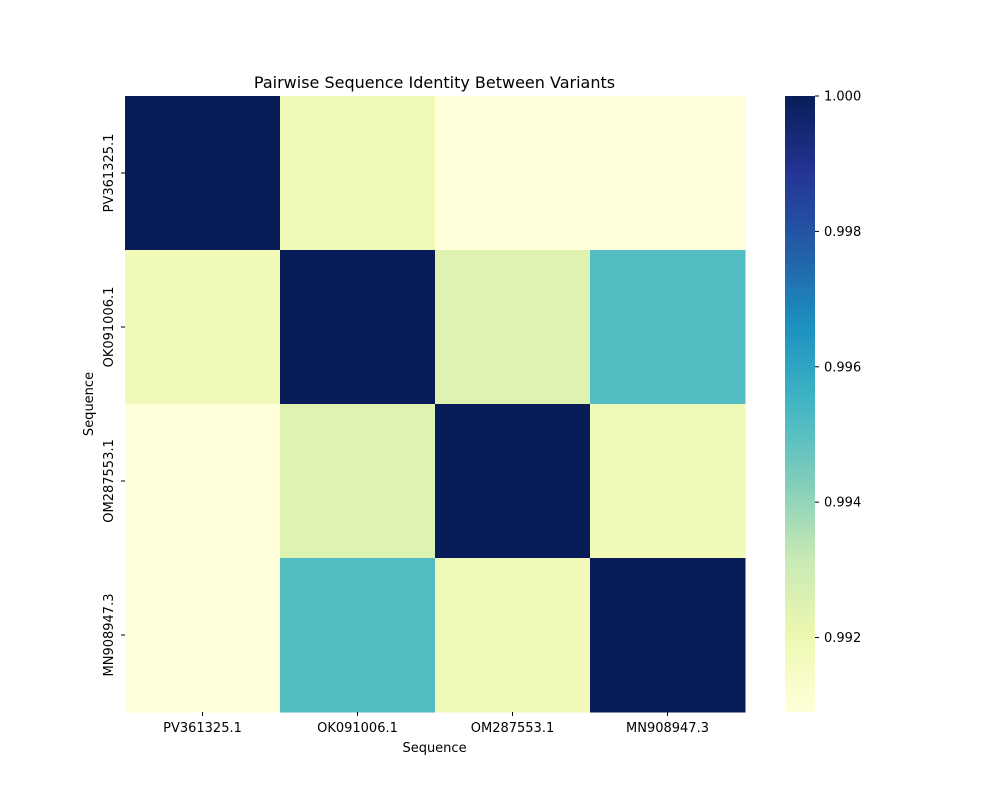 The height and width of the screenshot is (800, 1000). I want to click on y-tick-label: MN908947.3, so click(109, 635).